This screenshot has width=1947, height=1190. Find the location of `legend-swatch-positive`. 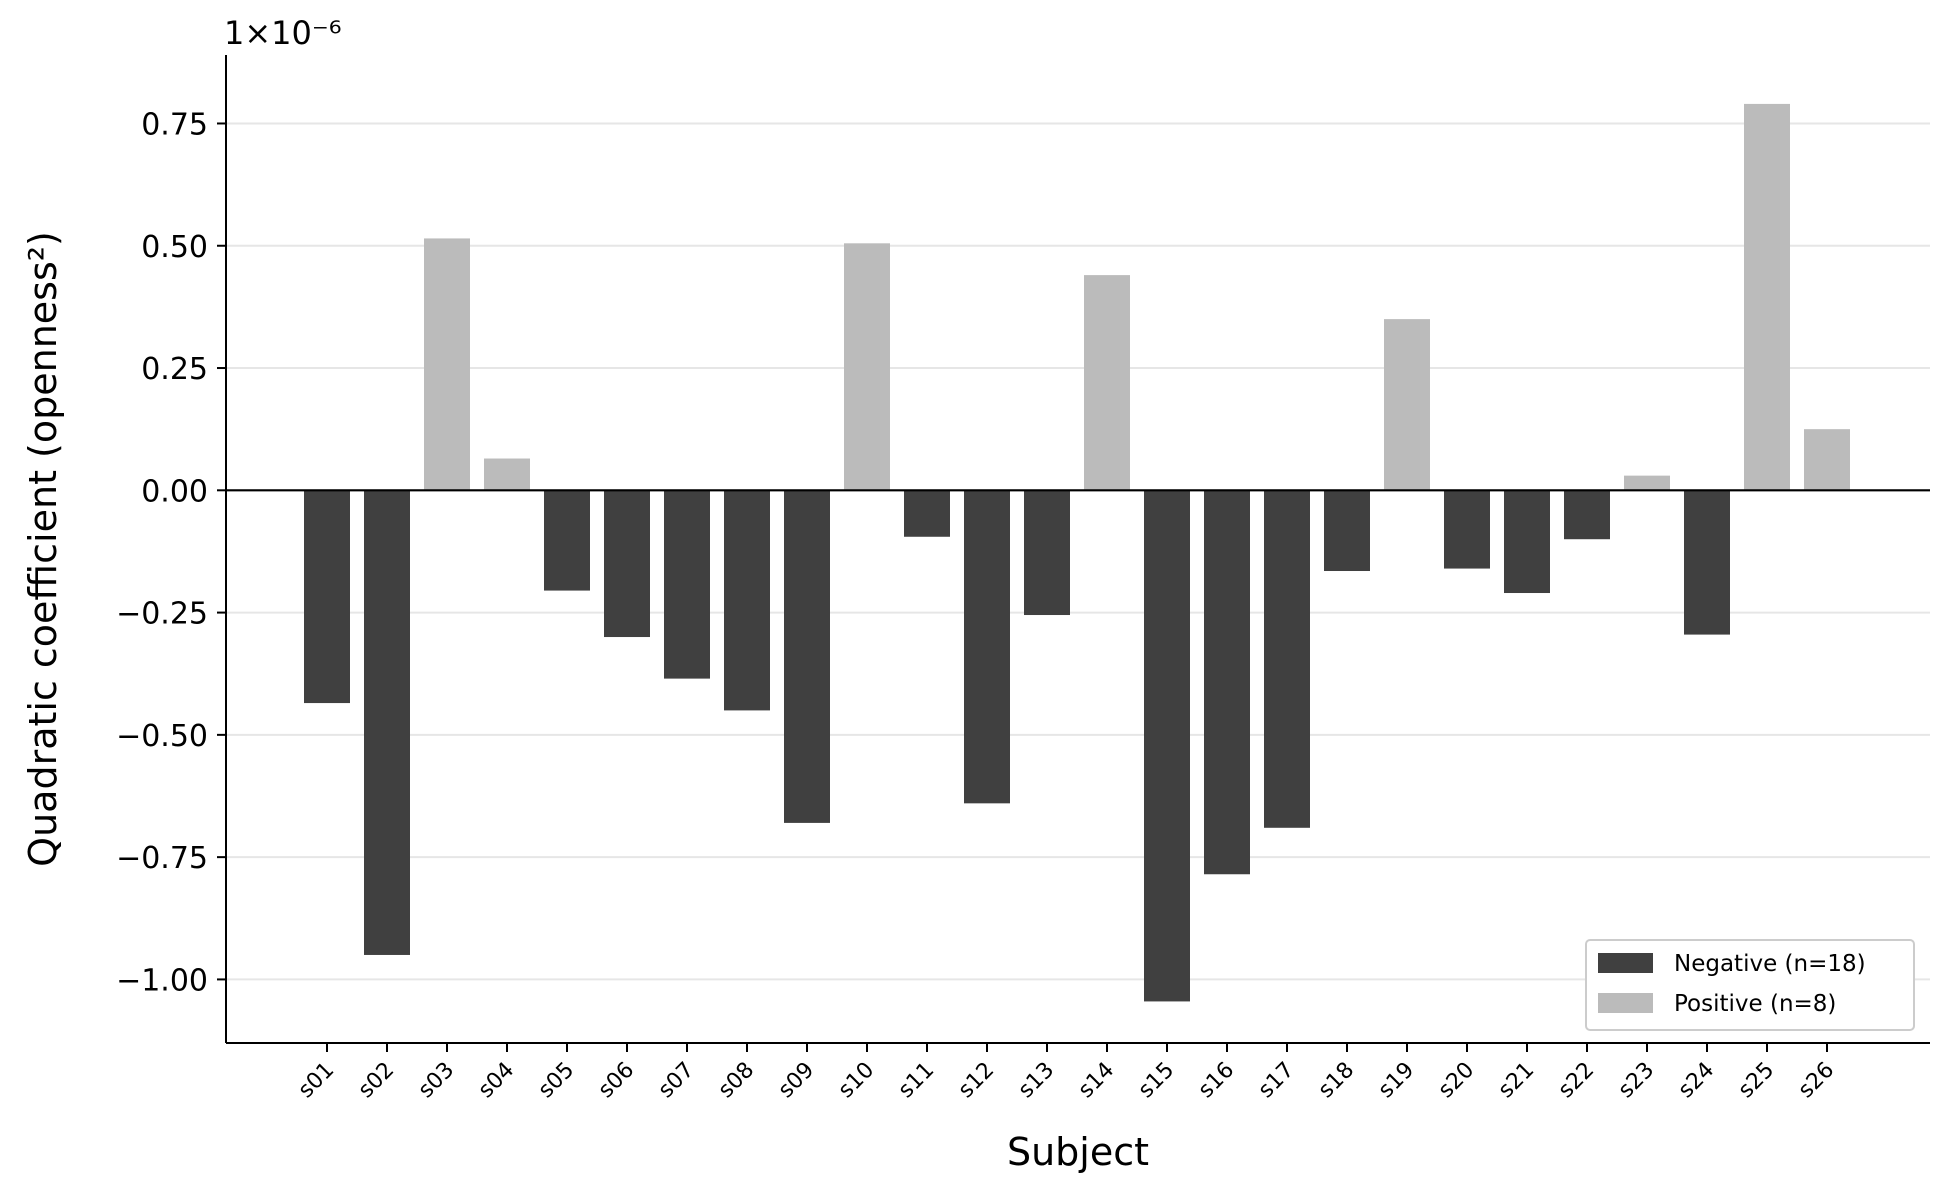

legend-swatch-positive is located at coordinates (1625, 1003).